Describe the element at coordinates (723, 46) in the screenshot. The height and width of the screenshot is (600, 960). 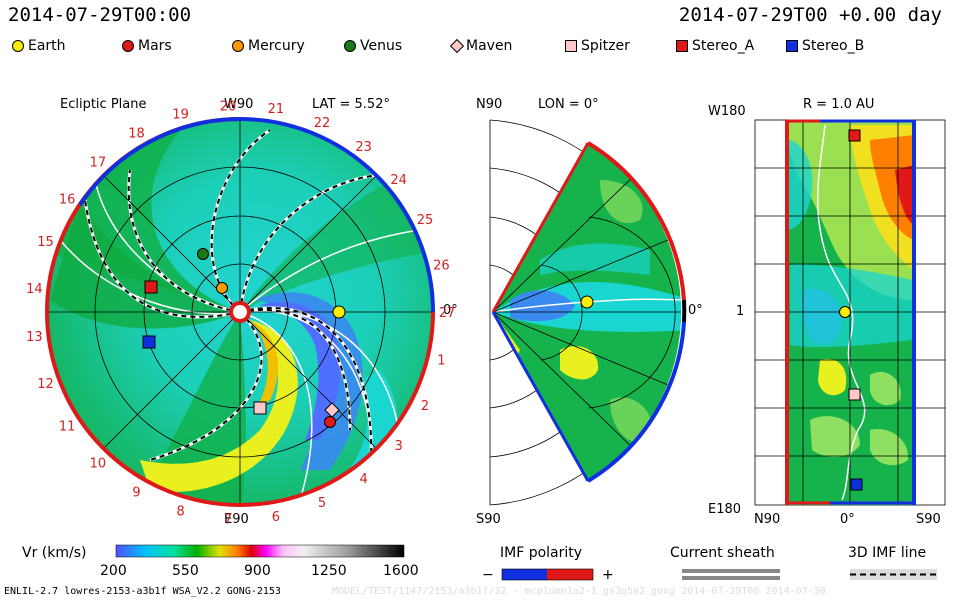
I see `legend-label: Stereo_A` at that location.